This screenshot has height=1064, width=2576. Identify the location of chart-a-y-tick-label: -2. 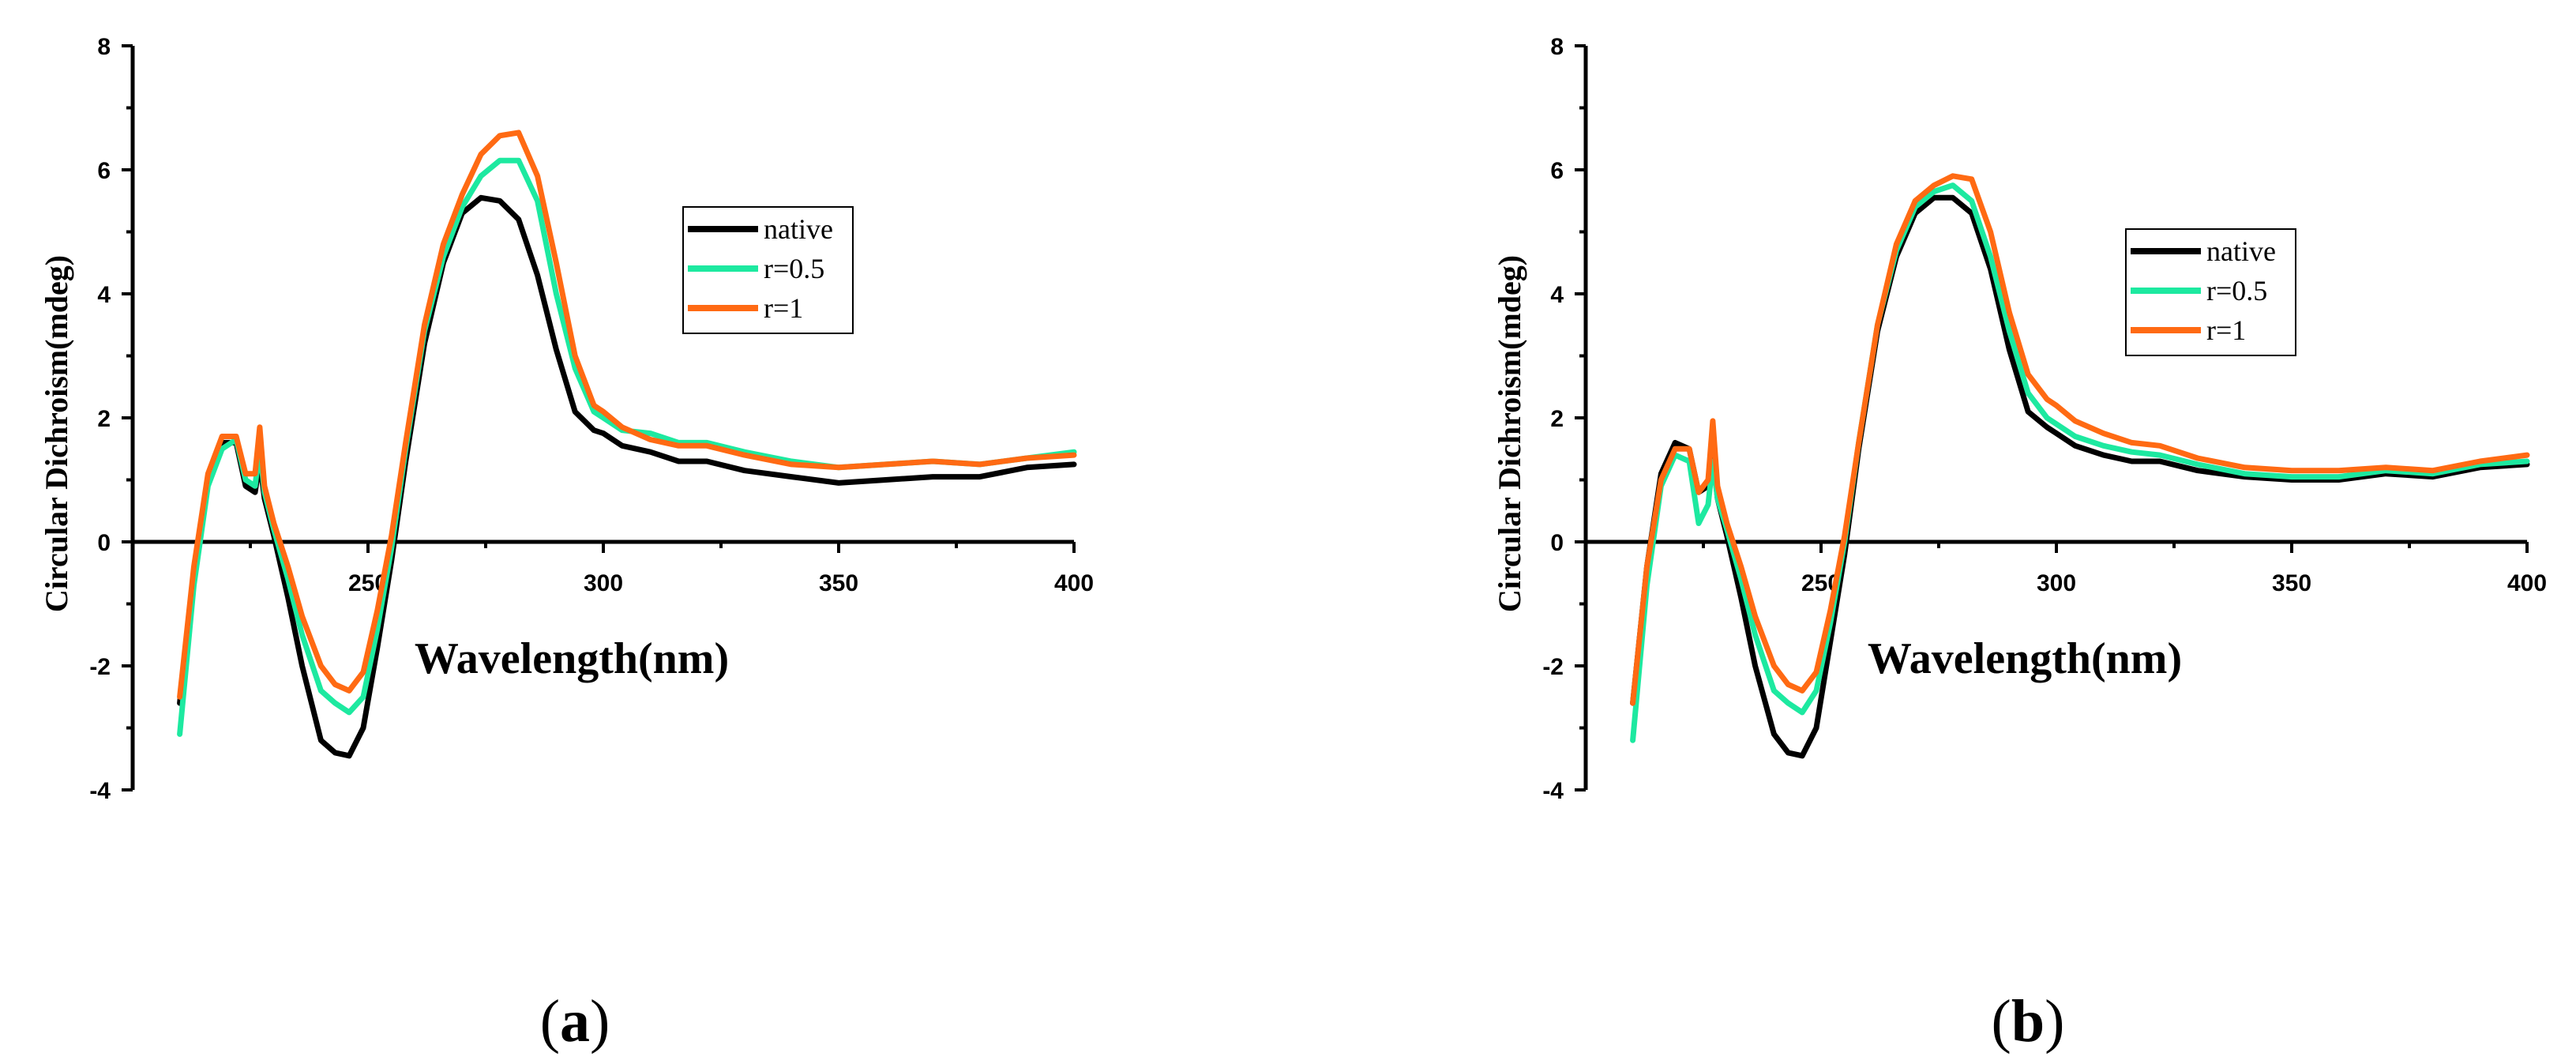
(100, 667).